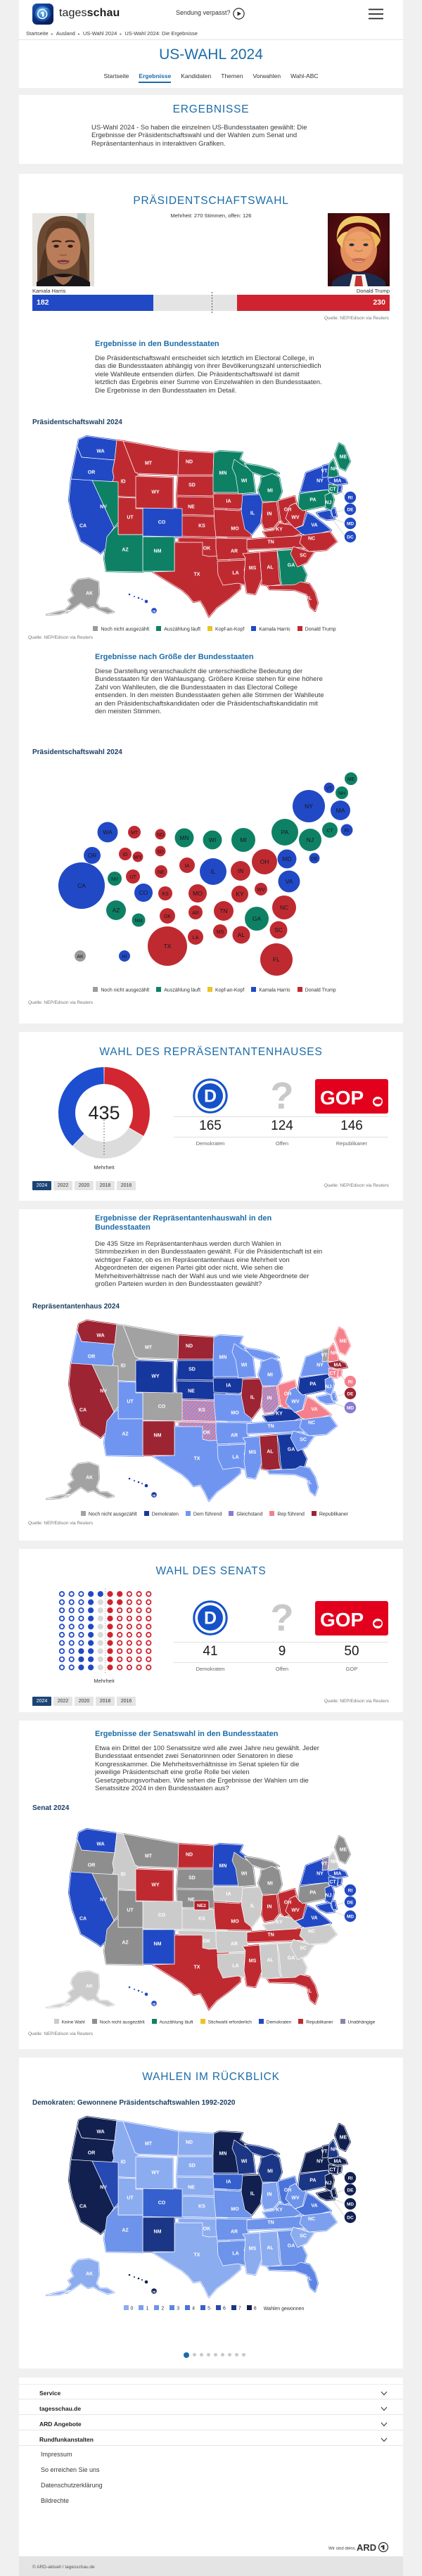 Image resolution: width=422 pixels, height=2576 pixels. What do you see at coordinates (80, 957) in the screenshot?
I see `svg-text: AK` at bounding box center [80, 957].